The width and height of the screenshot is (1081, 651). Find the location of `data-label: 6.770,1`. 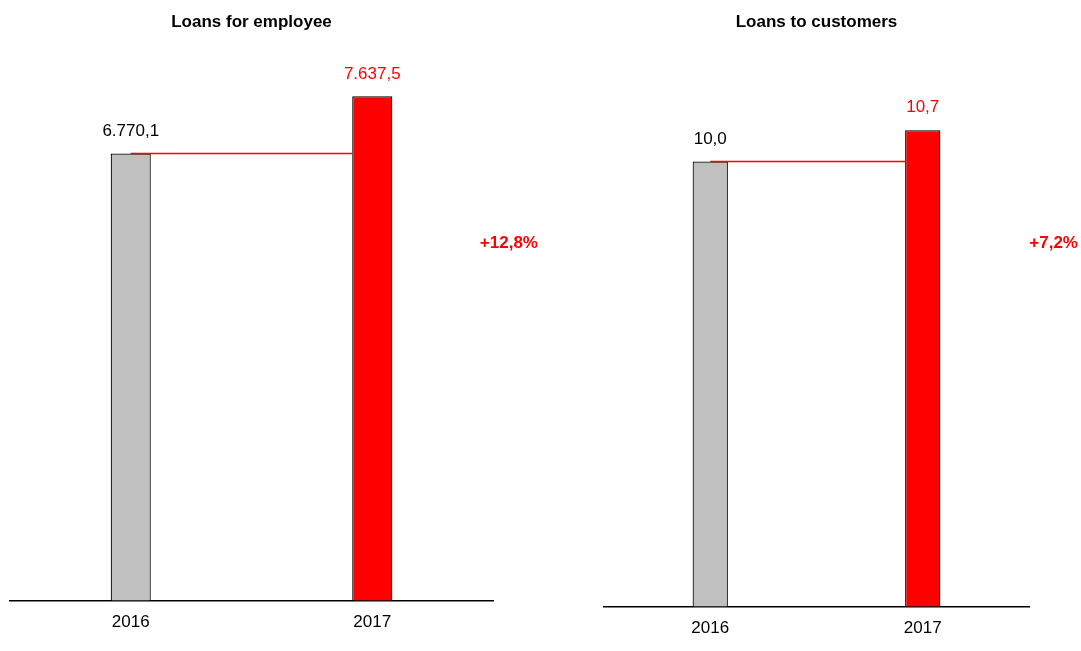

data-label: 6.770,1 is located at coordinates (131, 130).